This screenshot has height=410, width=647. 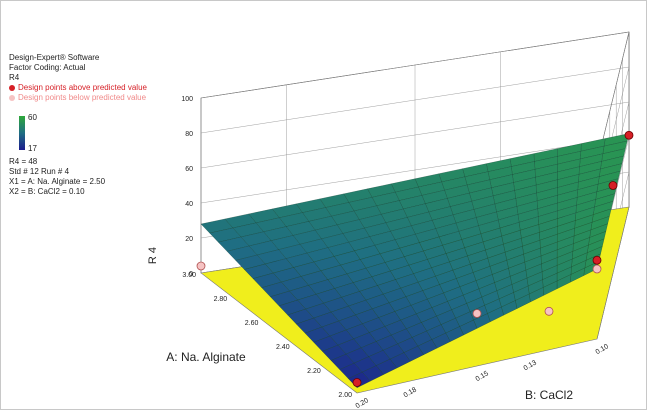 I want to click on z-tick-label: 100, so click(x=187, y=99).